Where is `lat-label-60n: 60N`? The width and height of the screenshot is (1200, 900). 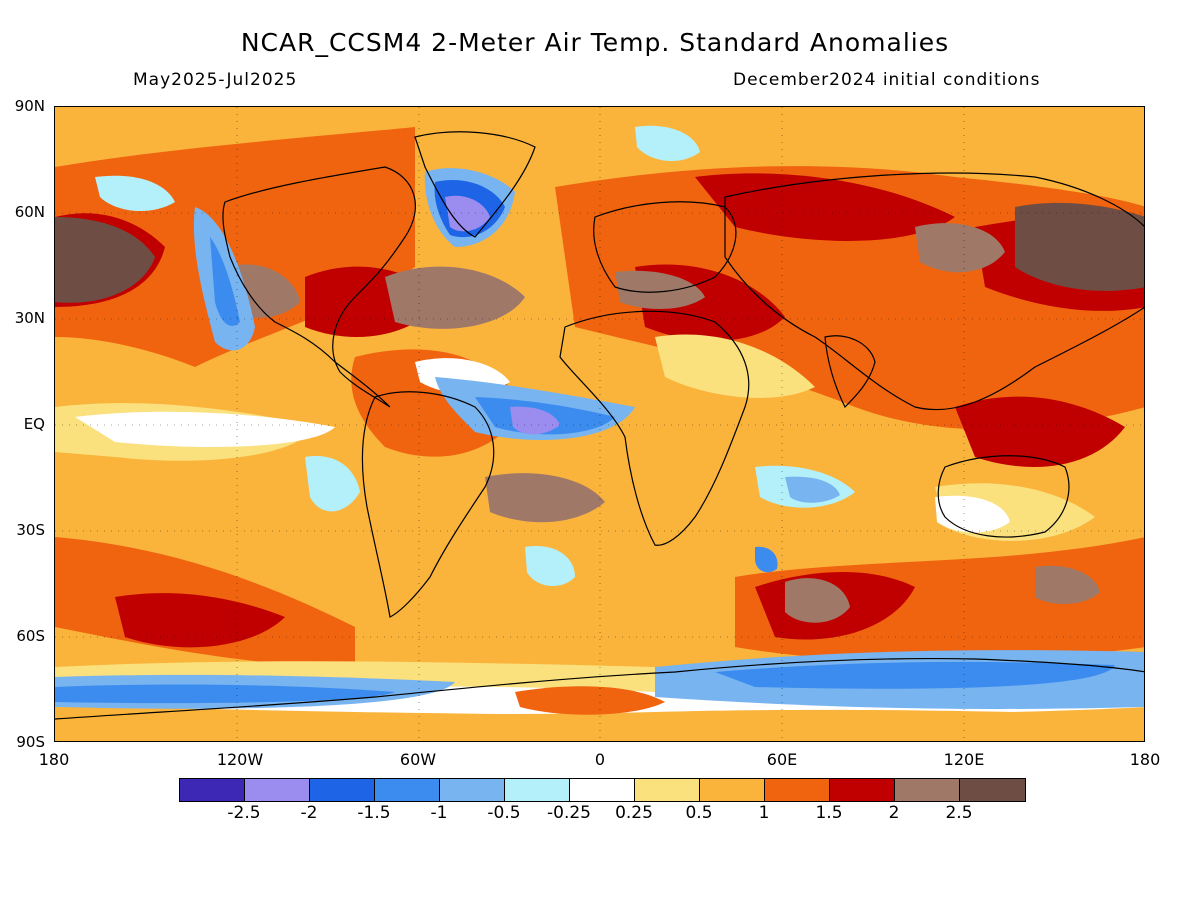 lat-label-60n: 60N is located at coordinates (29, 212).